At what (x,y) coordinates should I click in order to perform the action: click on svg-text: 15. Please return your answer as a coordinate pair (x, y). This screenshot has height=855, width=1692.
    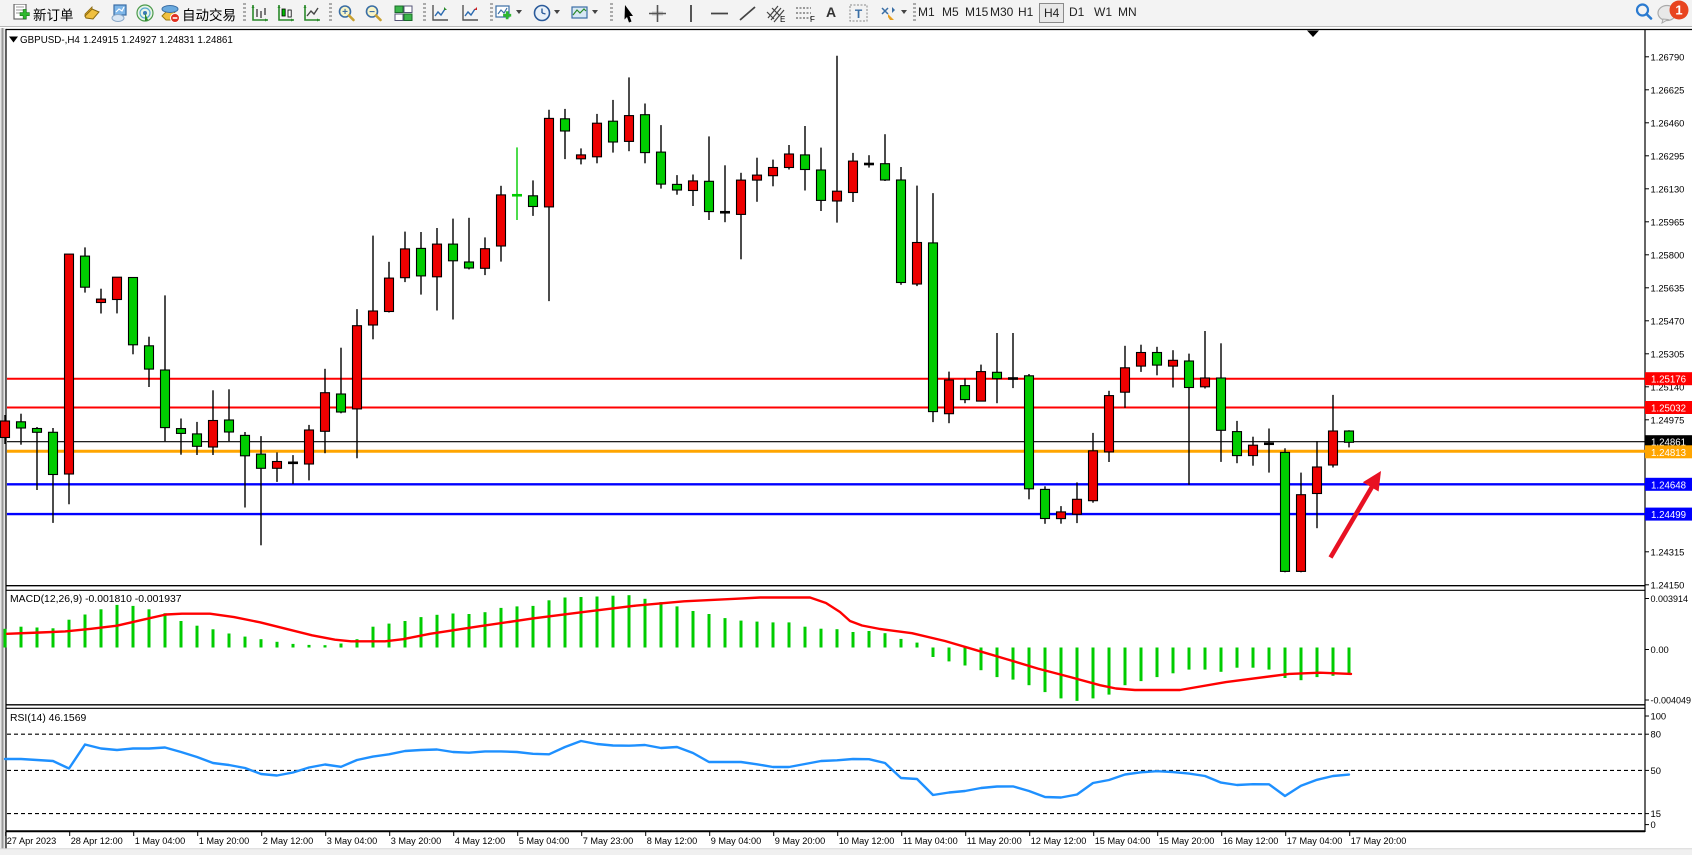
    Looking at the image, I should click on (1656, 813).